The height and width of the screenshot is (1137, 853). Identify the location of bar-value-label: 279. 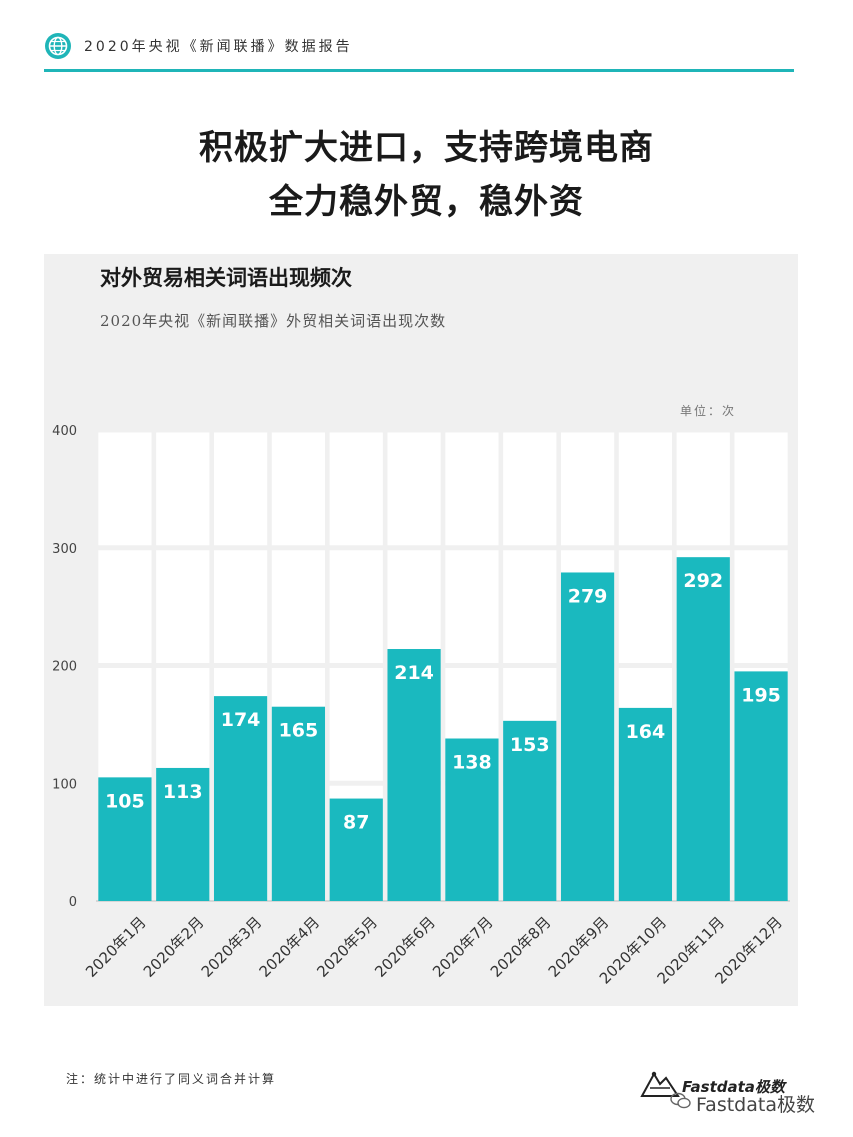
(588, 596).